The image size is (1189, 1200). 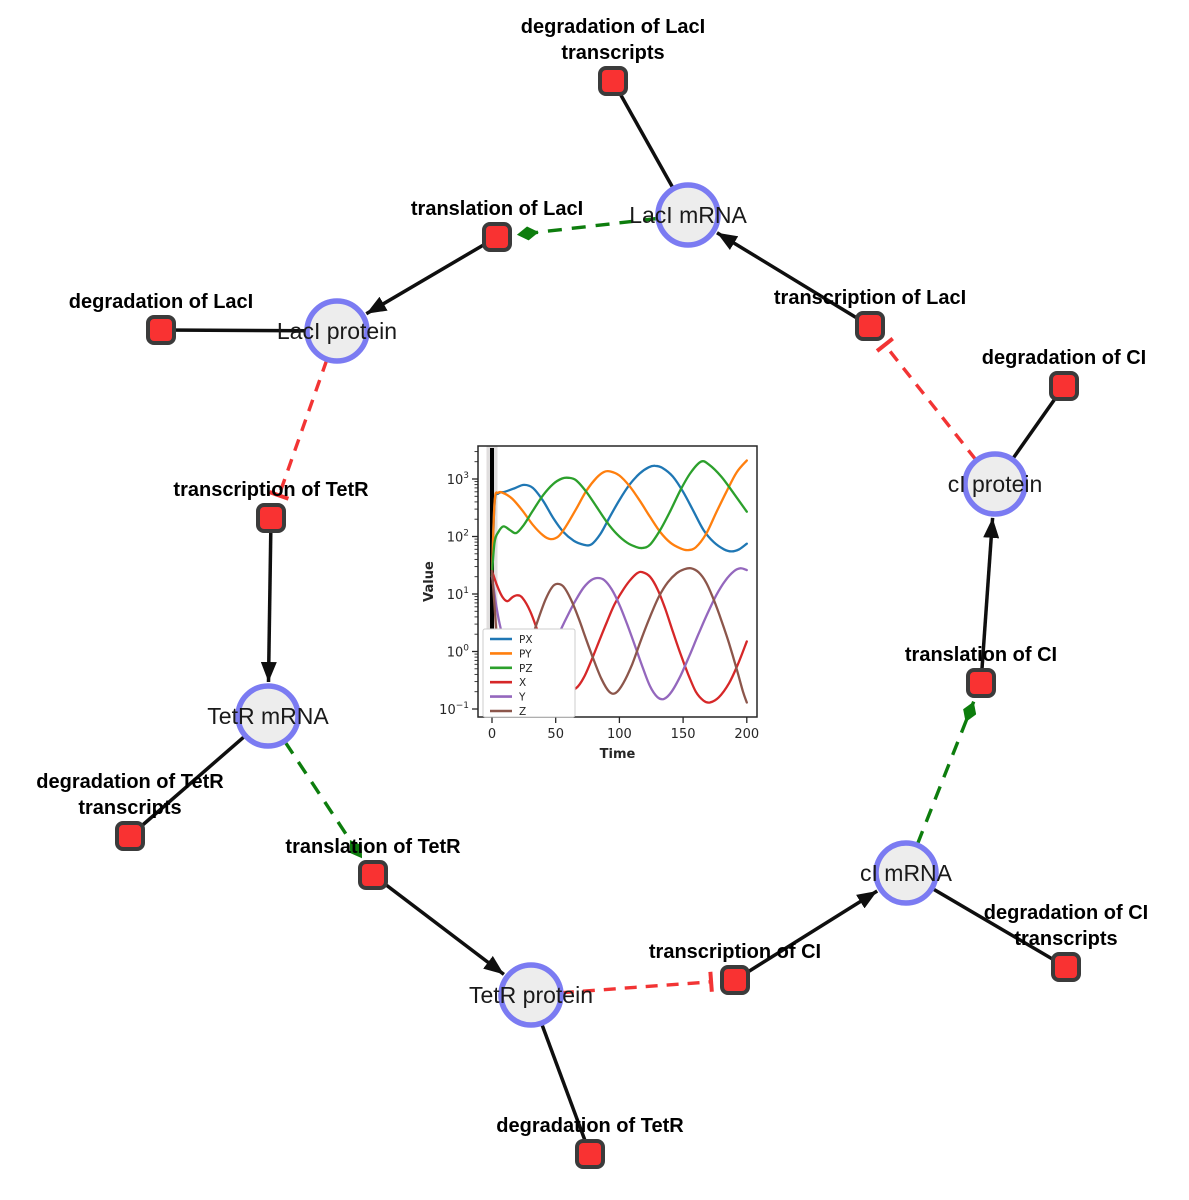 What do you see at coordinates (522, 712) in the screenshot?
I see `legend-label-z: Z` at bounding box center [522, 712].